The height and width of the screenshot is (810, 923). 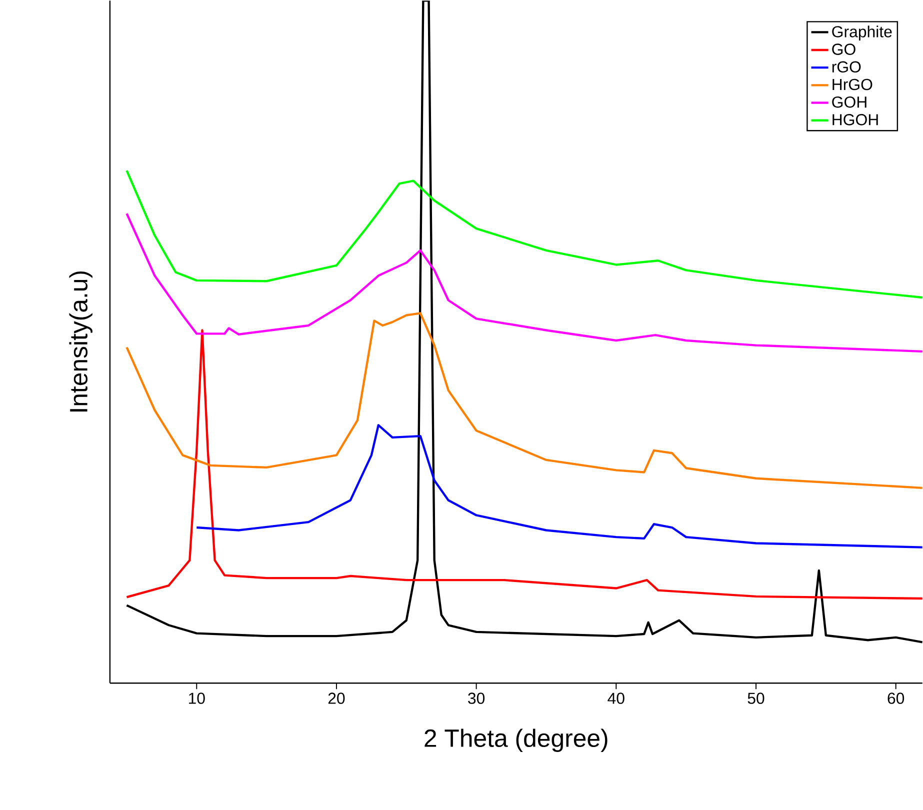 What do you see at coordinates (336, 698) in the screenshot?
I see `x-tick-label: 20` at bounding box center [336, 698].